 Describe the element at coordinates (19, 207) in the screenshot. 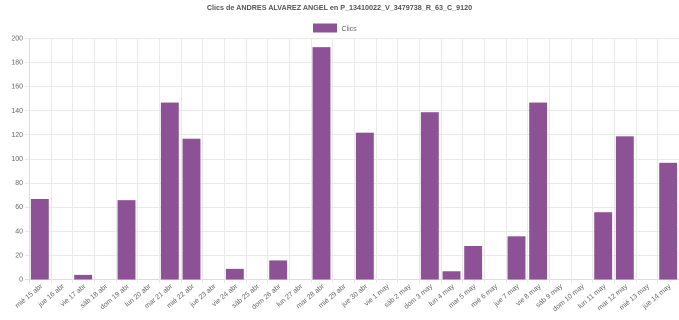

I see `y-tick-label: 60` at that location.